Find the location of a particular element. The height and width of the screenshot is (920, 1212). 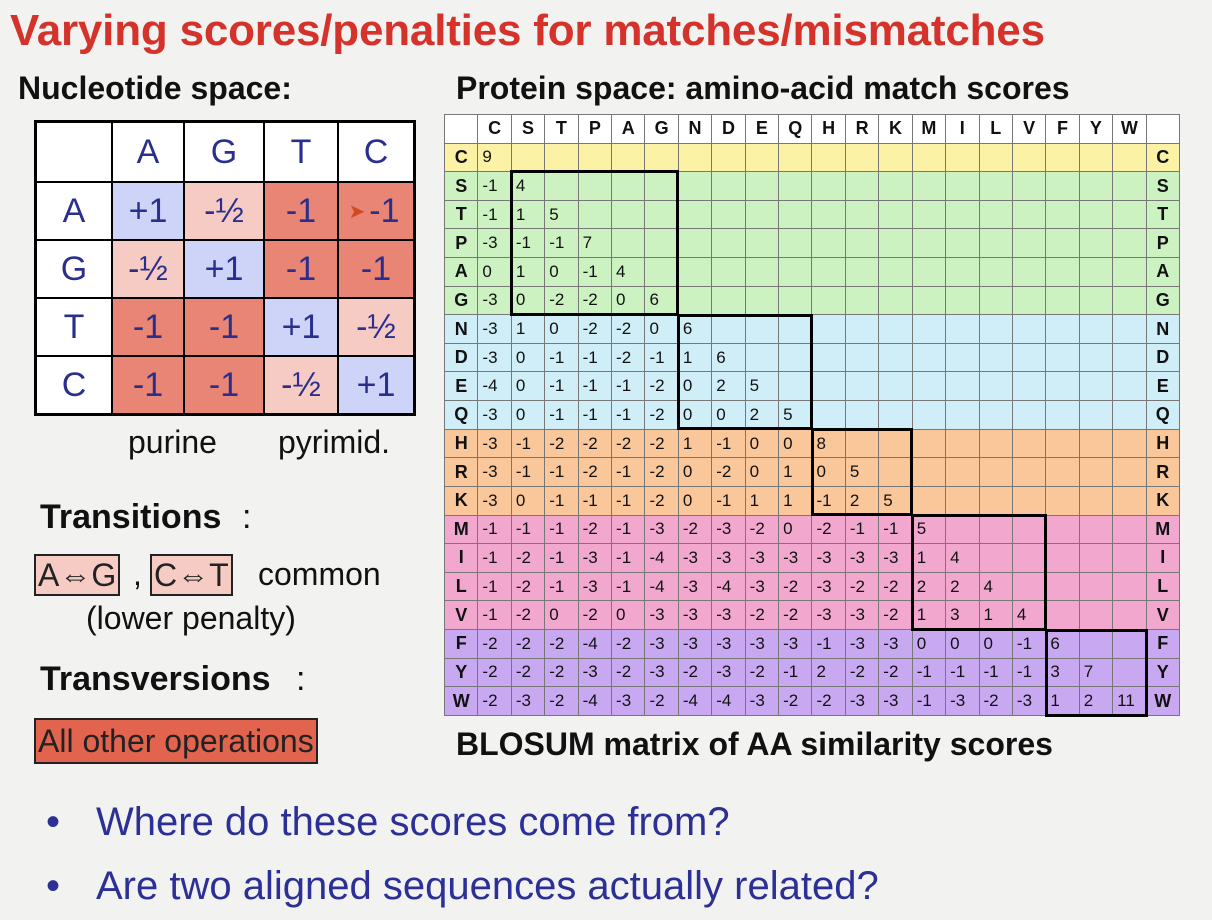

blosum-row-header-right: T is located at coordinates (1163, 214).